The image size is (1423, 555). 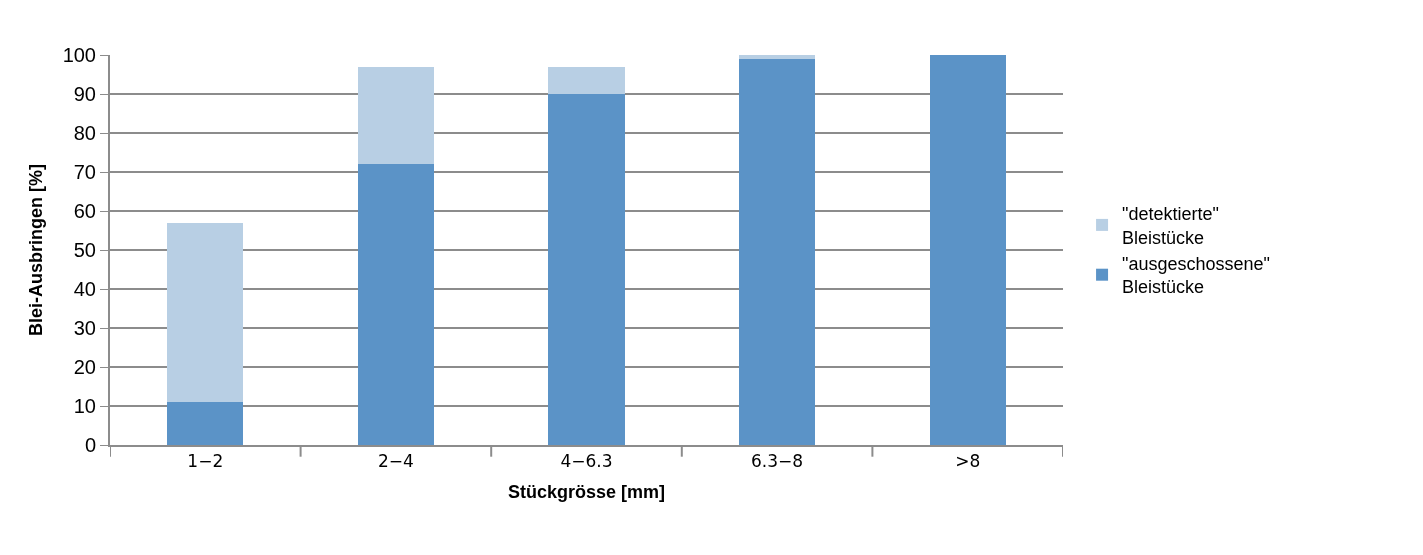 I want to click on x-tick-label: 6.3−8, so click(x=777, y=461).